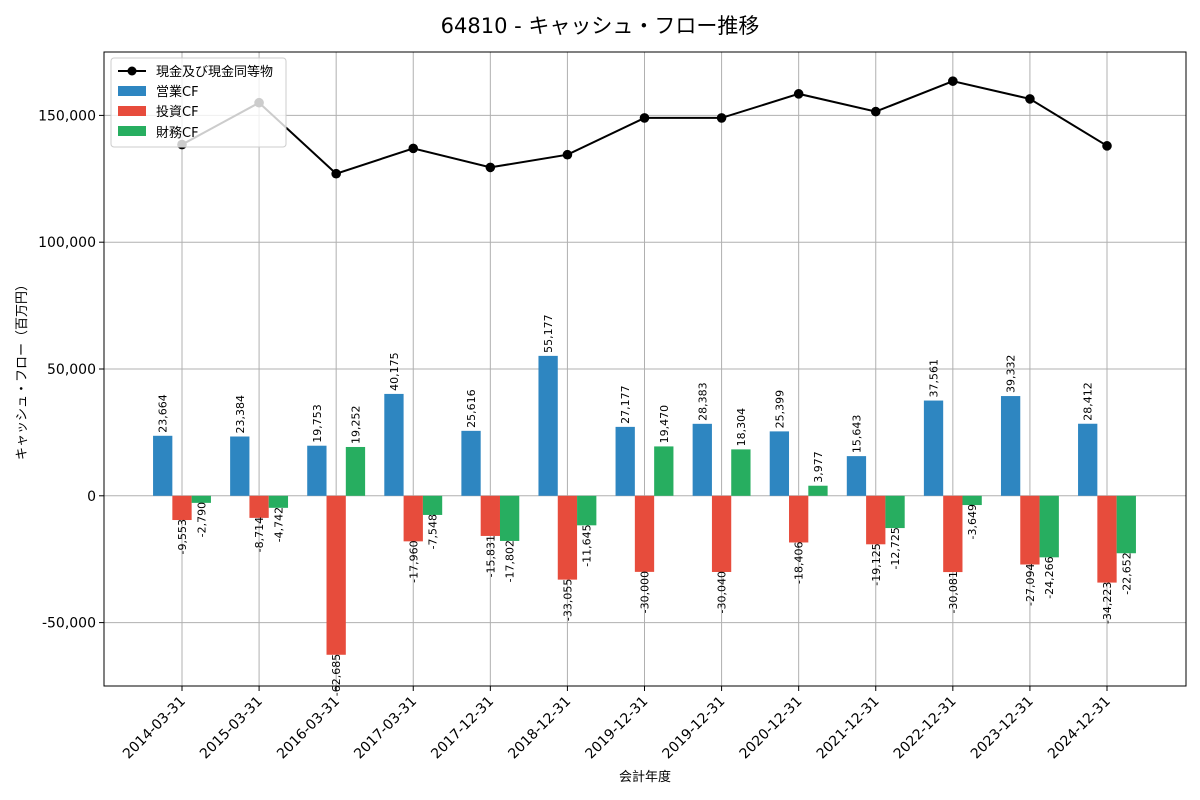 This screenshot has width=1200, height=800. Describe the element at coordinates (132, 131) in the screenshot. I see `legend-swatch-financing` at that location.